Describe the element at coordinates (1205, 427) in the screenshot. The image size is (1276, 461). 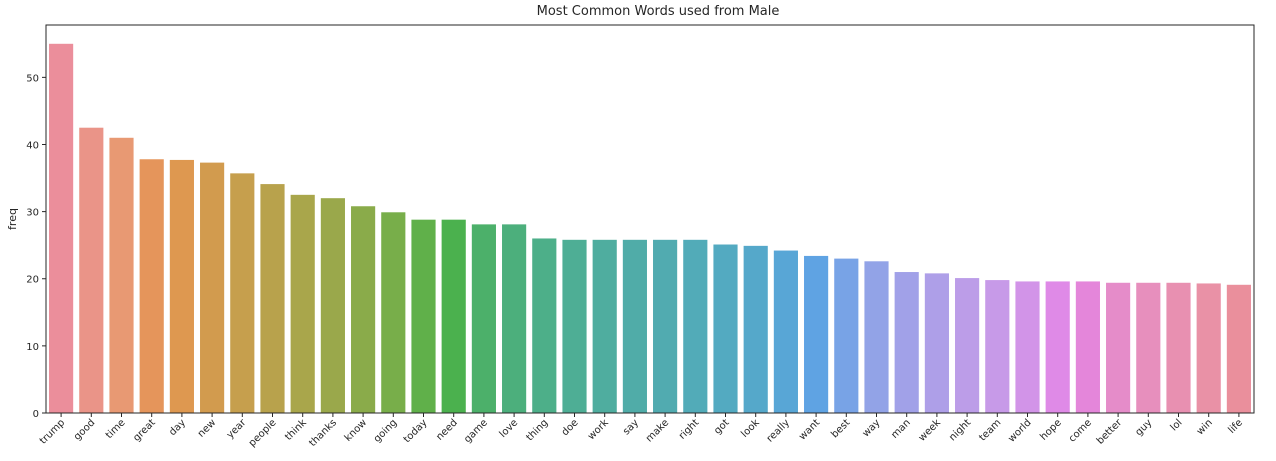
I see `x-tick-label: win` at that location.